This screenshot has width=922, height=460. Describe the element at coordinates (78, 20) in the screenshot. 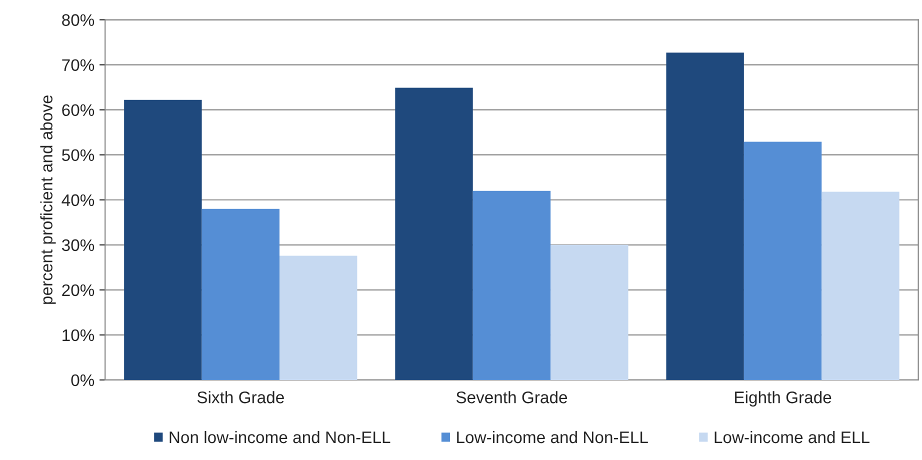

I see `y-tick-label: 80%` at that location.